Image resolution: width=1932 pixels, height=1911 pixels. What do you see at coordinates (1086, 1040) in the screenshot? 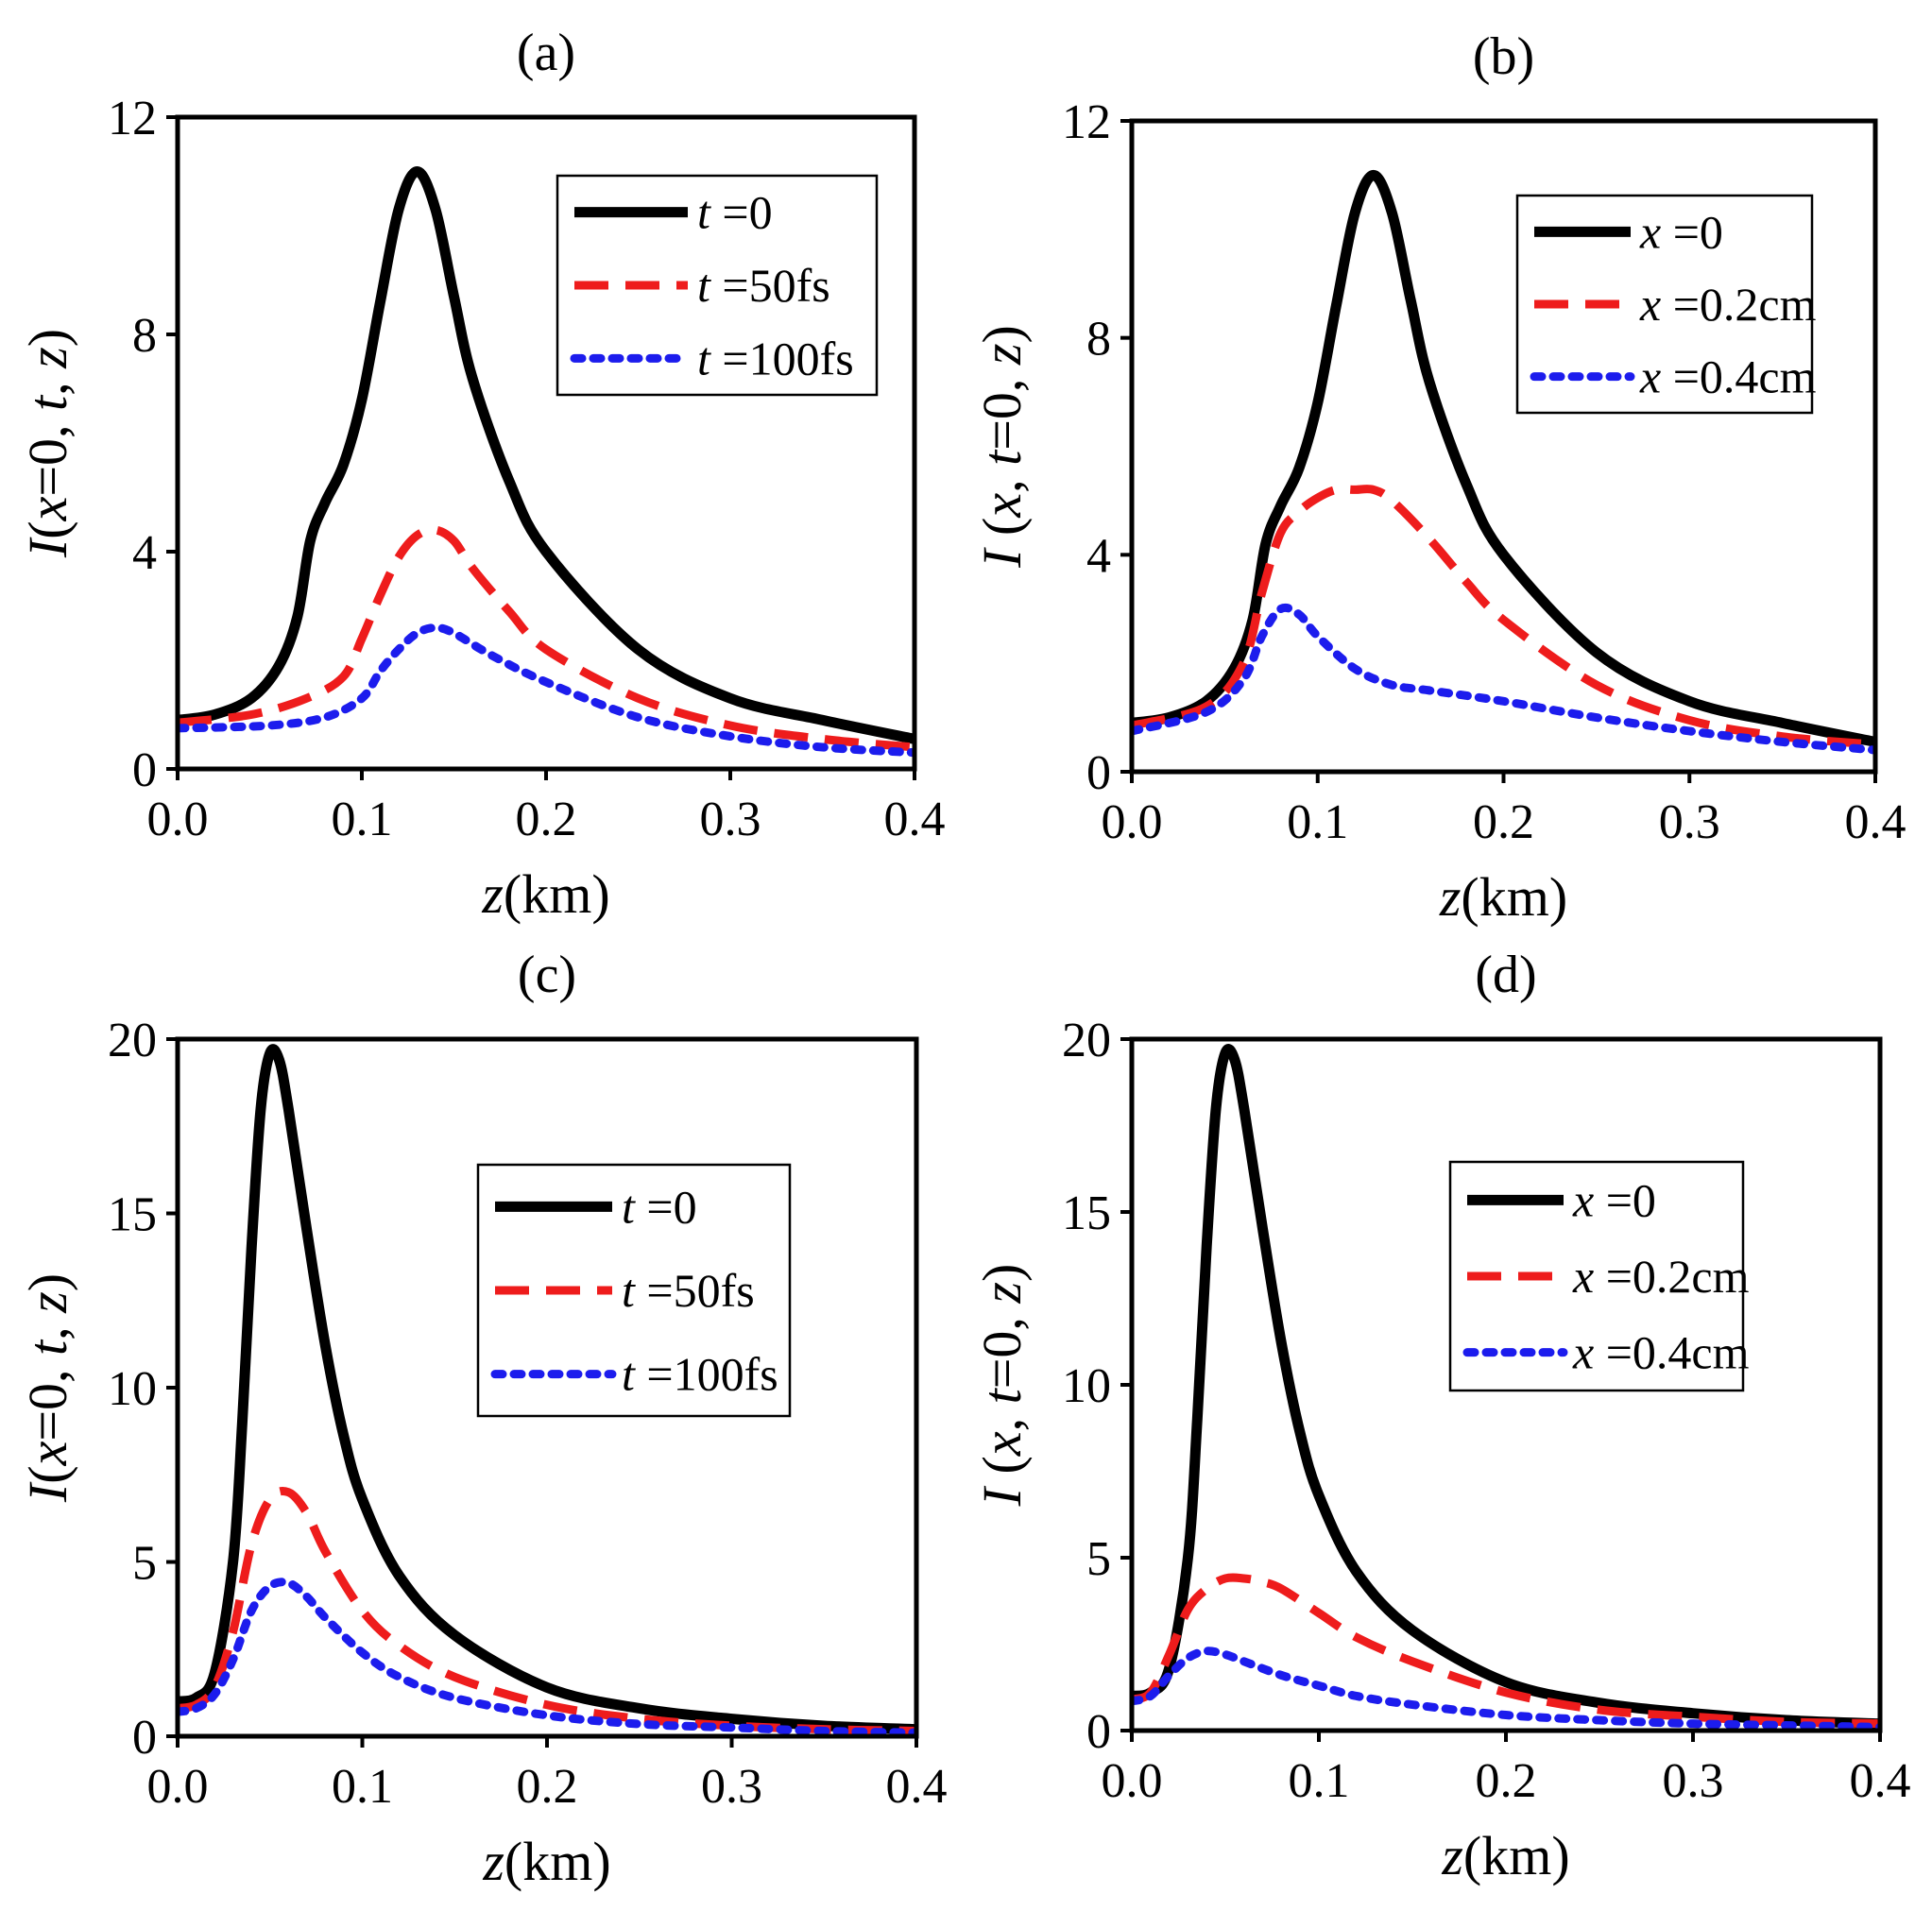
I see `y-tick-label: 20` at bounding box center [1086, 1040].